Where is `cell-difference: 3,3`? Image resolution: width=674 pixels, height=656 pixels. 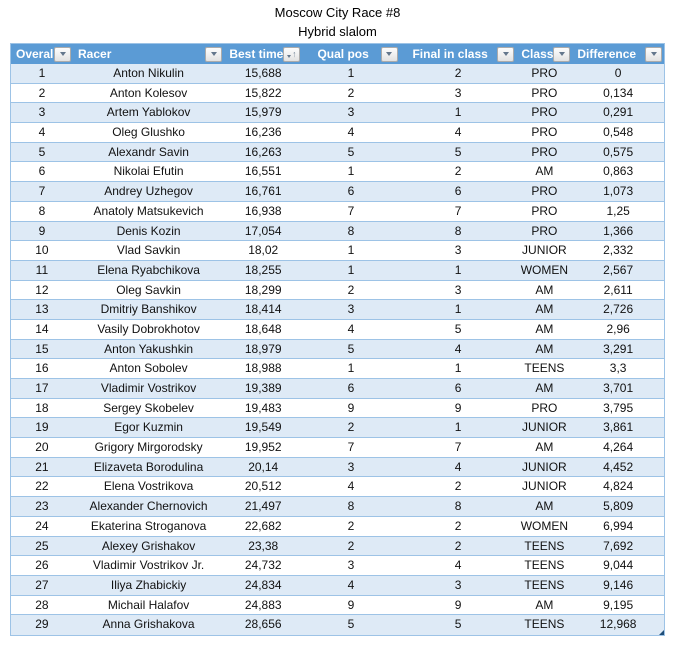 cell-difference: 3,3 is located at coordinates (618, 368).